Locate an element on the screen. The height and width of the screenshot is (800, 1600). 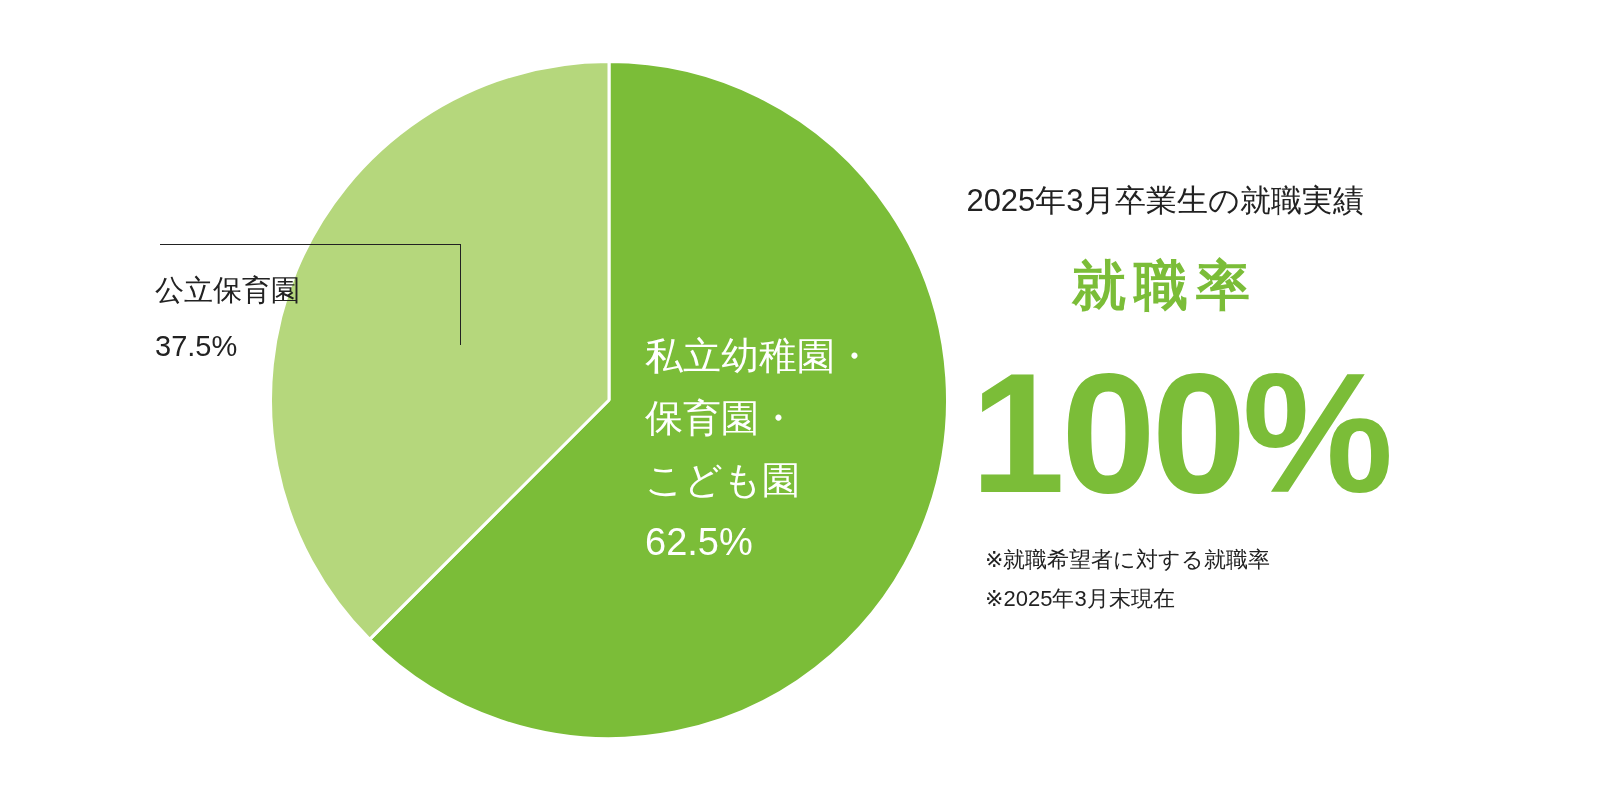
text: ※就職希望者に対する就職率 is located at coordinates (1128, 560).